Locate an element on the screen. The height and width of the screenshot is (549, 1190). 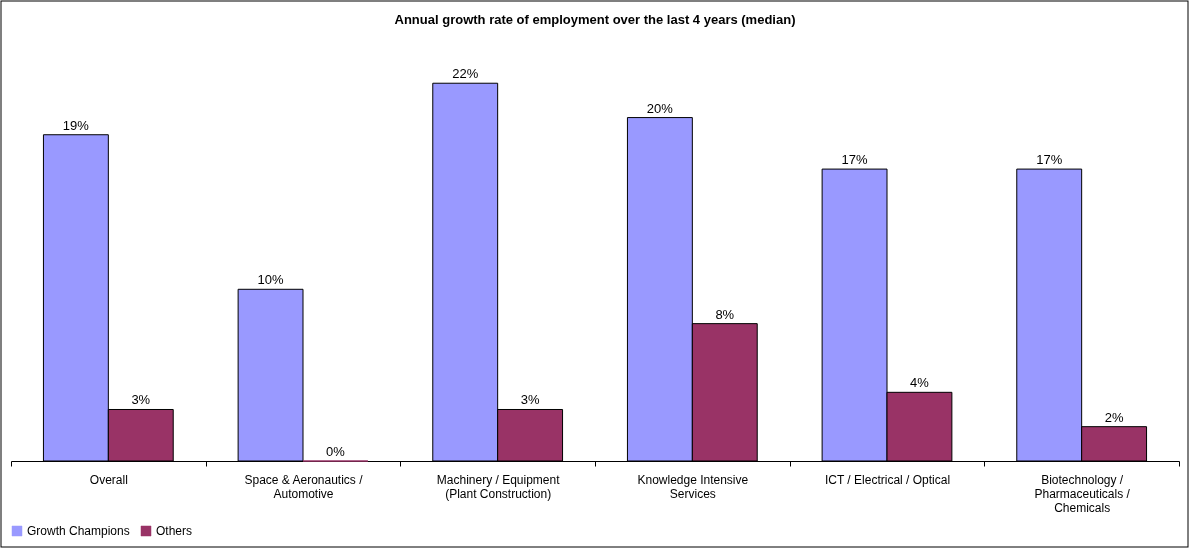
x-tick-label: Space & Aeronautics / Automotive is located at coordinates (304, 486).